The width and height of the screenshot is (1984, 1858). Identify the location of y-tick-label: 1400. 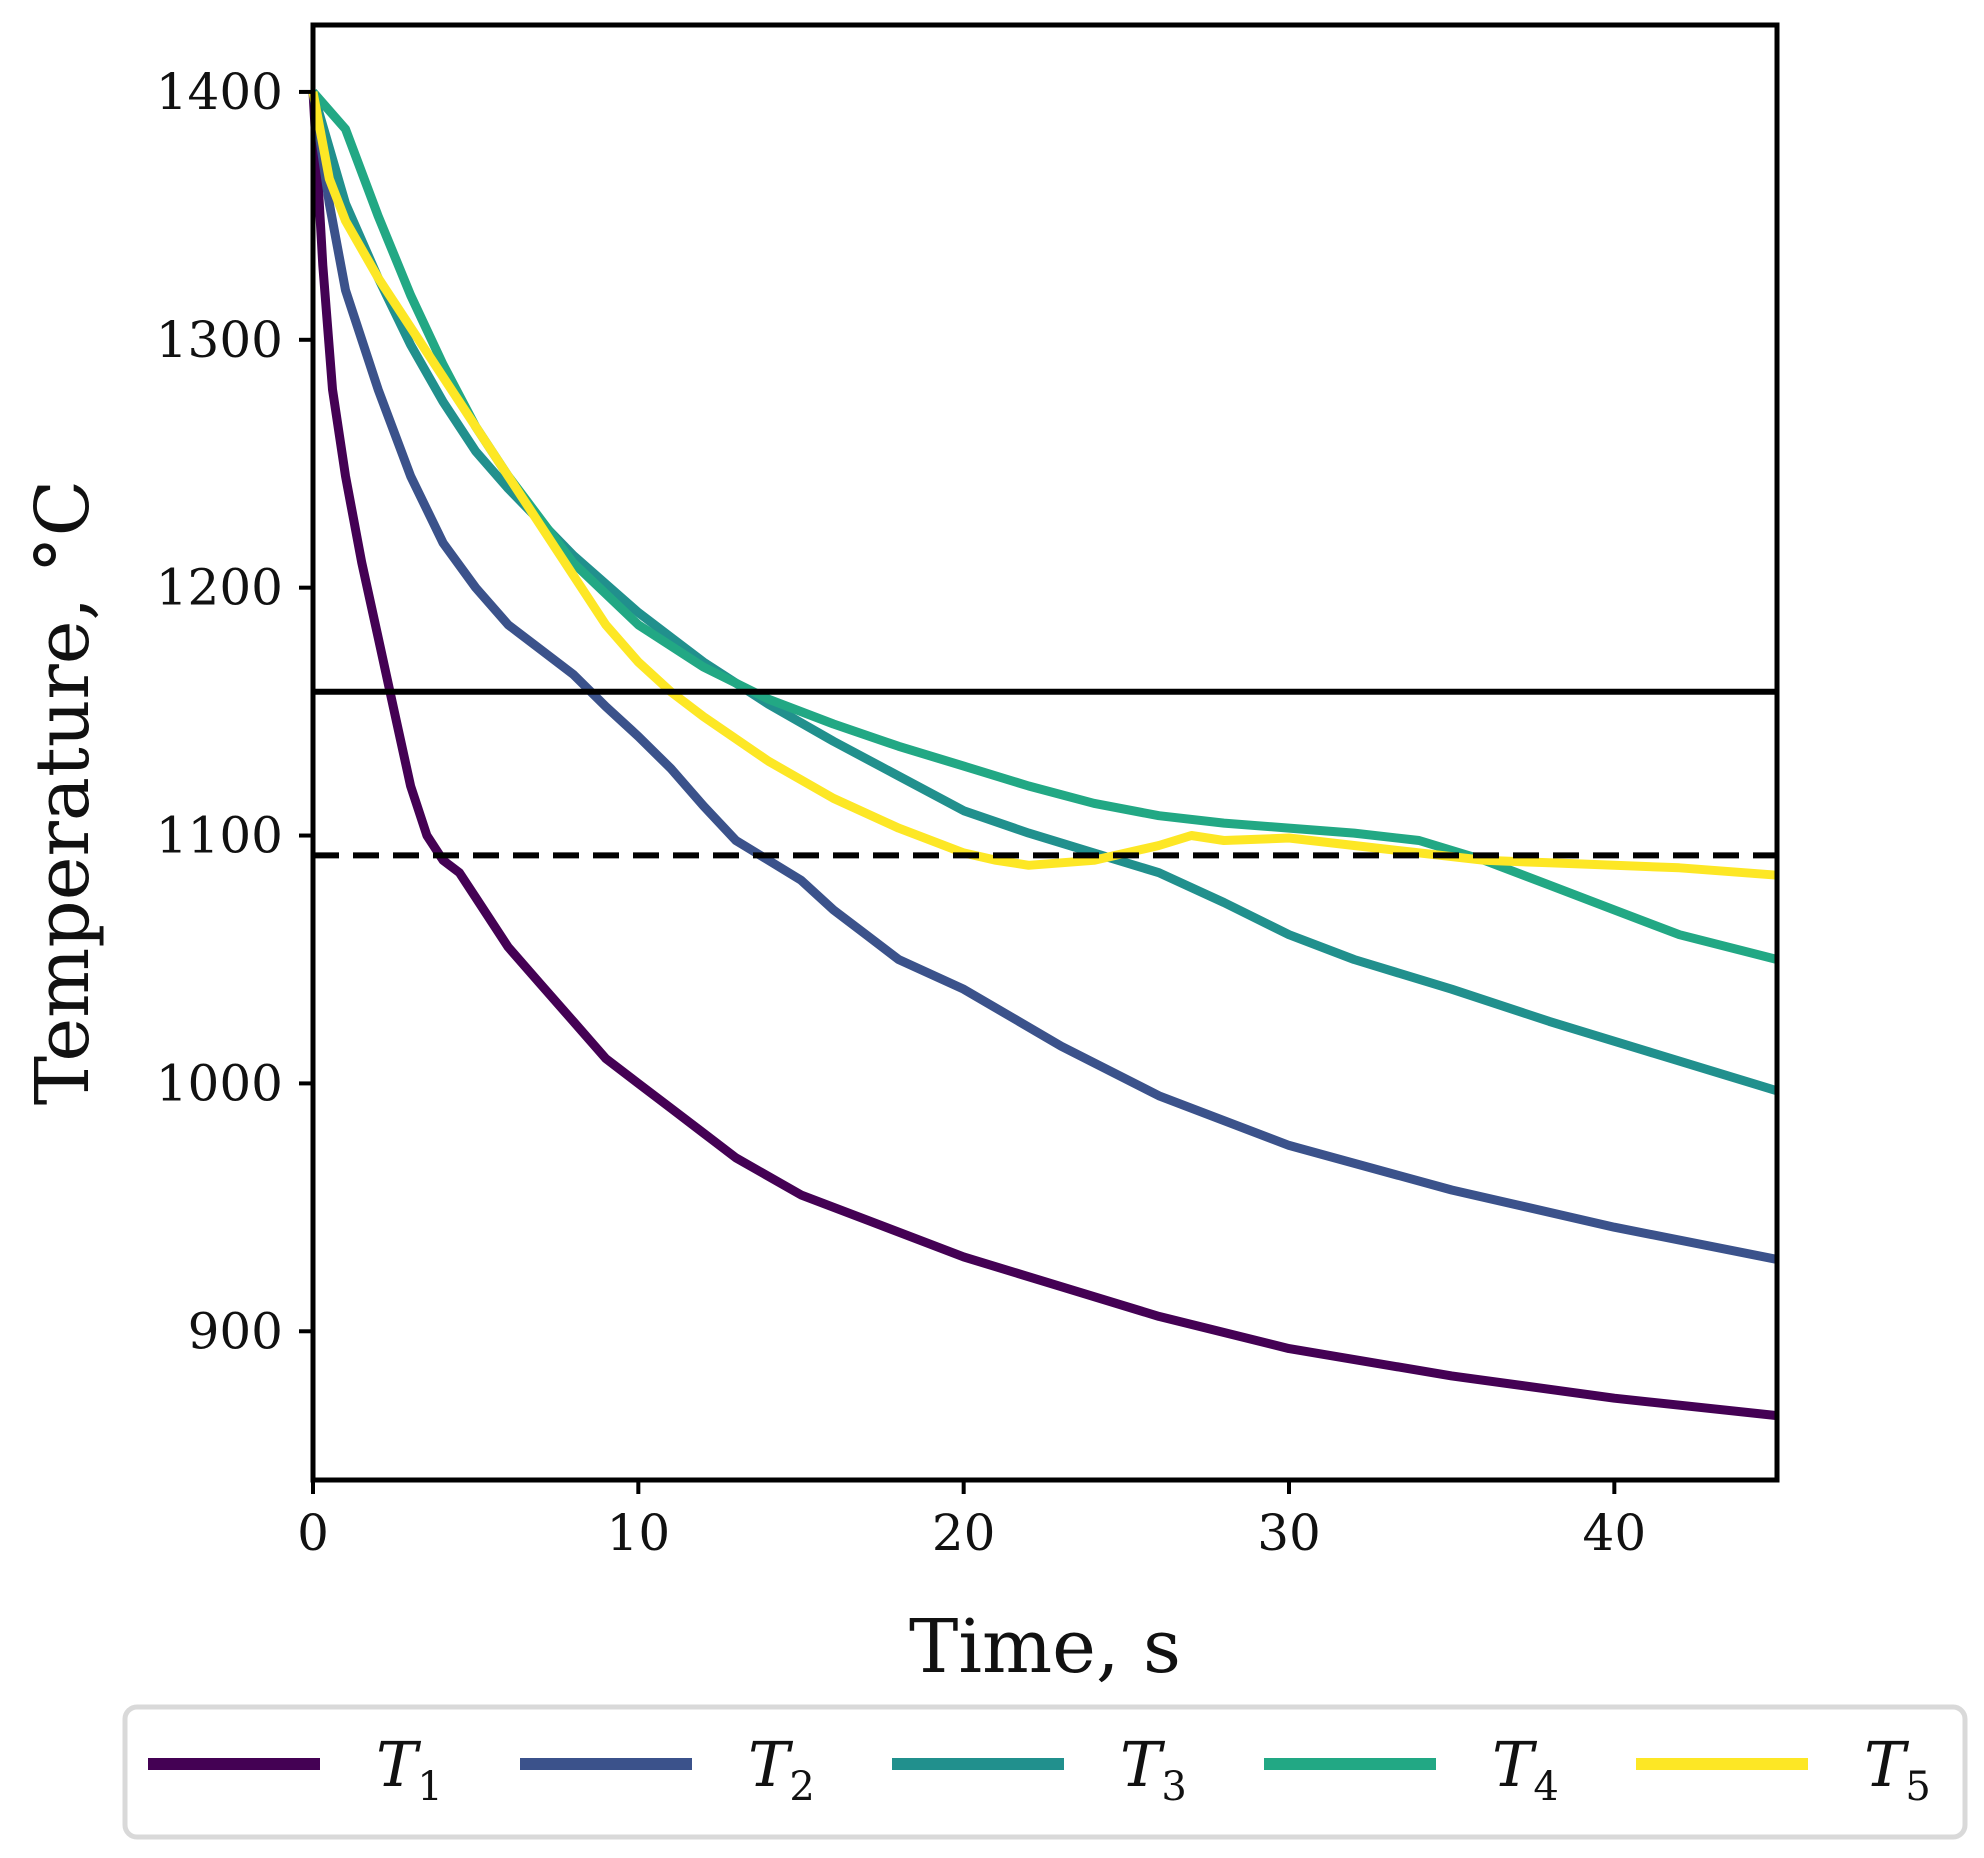
(219, 92).